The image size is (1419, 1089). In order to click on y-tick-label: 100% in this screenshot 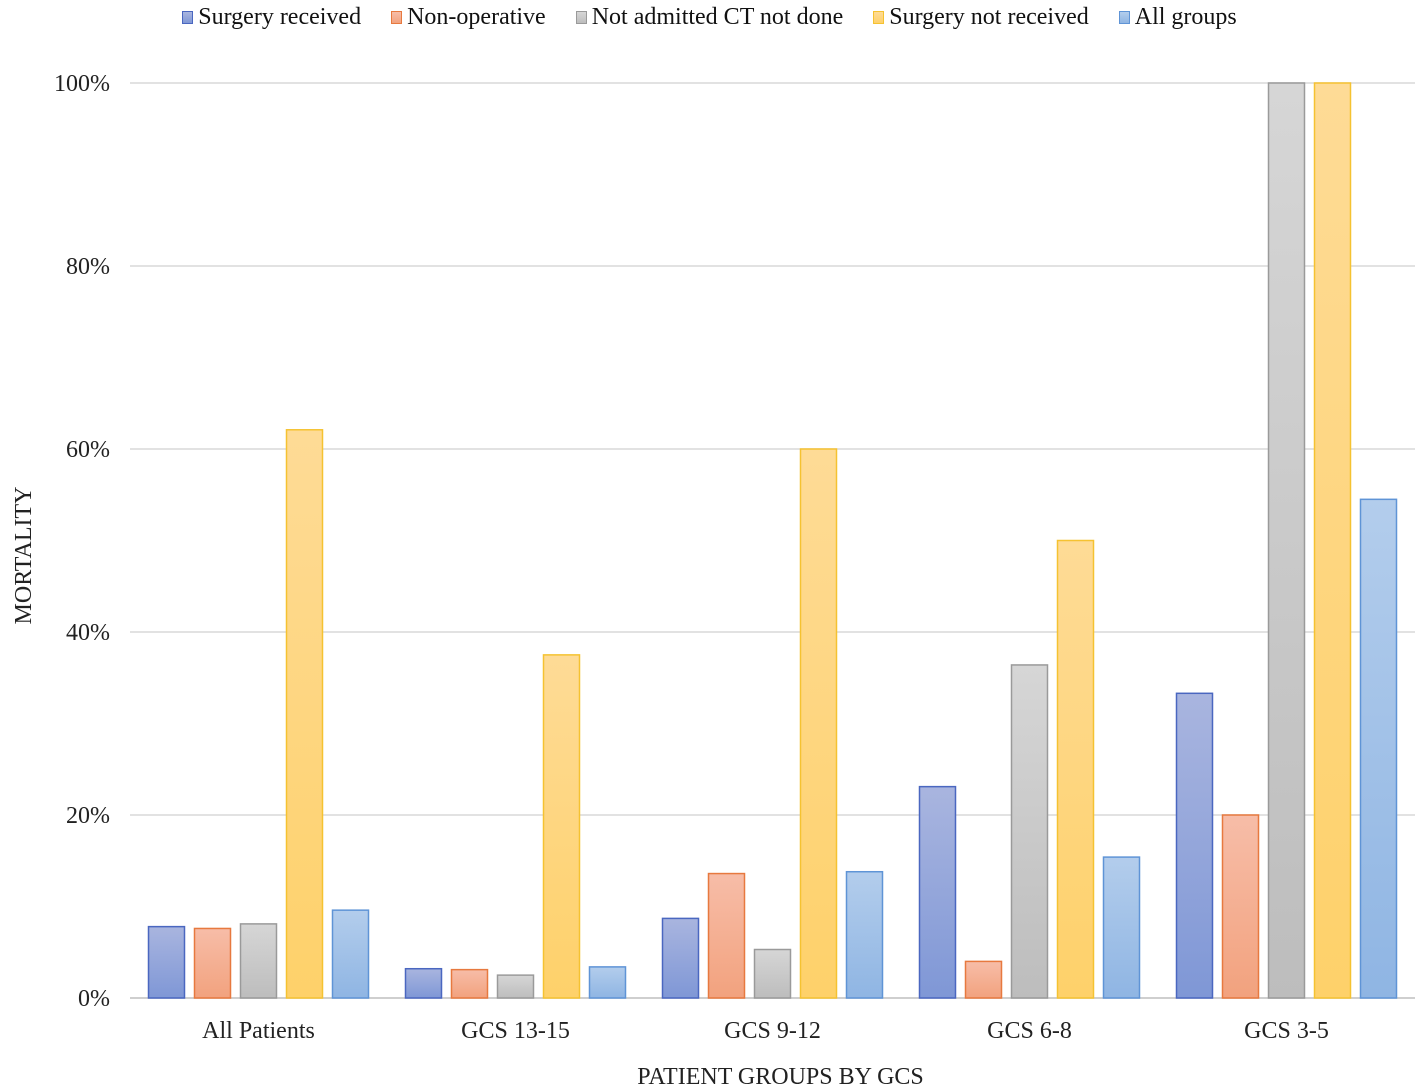, I will do `click(82, 84)`.